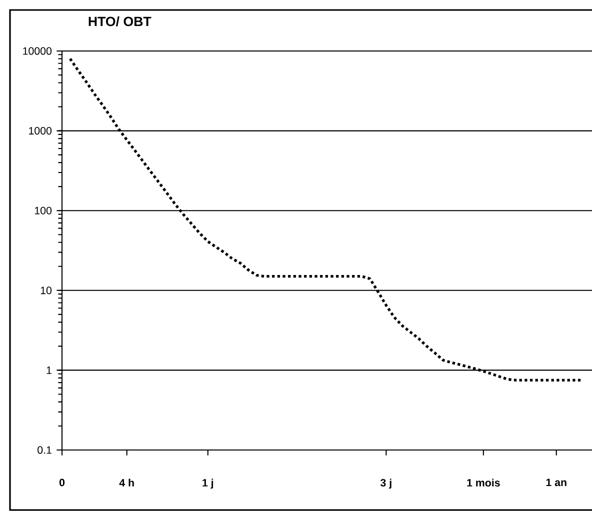 The width and height of the screenshot is (592, 511). Describe the element at coordinates (43, 210) in the screenshot. I see `y-tick-label: 100` at that location.